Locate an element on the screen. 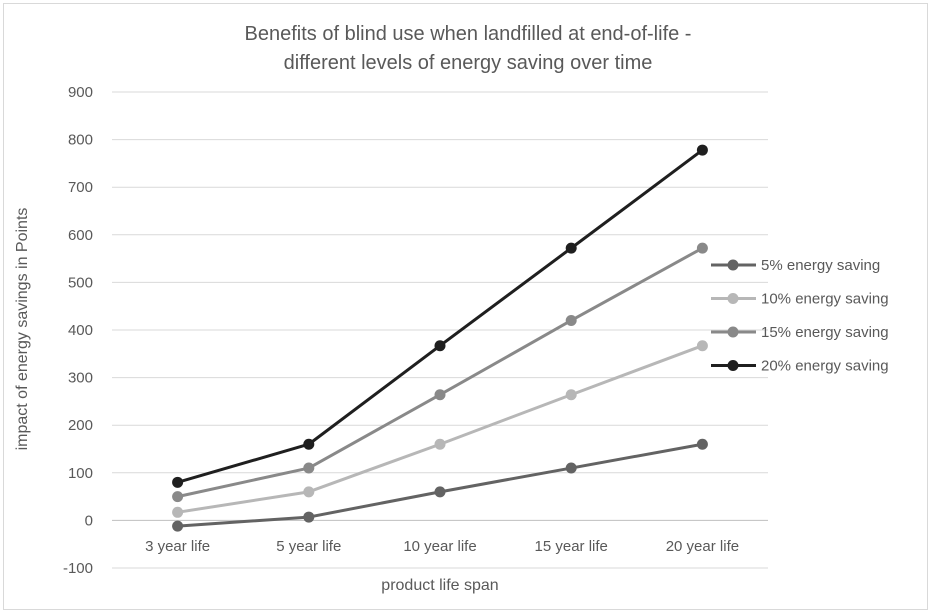 This screenshot has height=613, width=931. y-tick-label: 400 is located at coordinates (80, 330).